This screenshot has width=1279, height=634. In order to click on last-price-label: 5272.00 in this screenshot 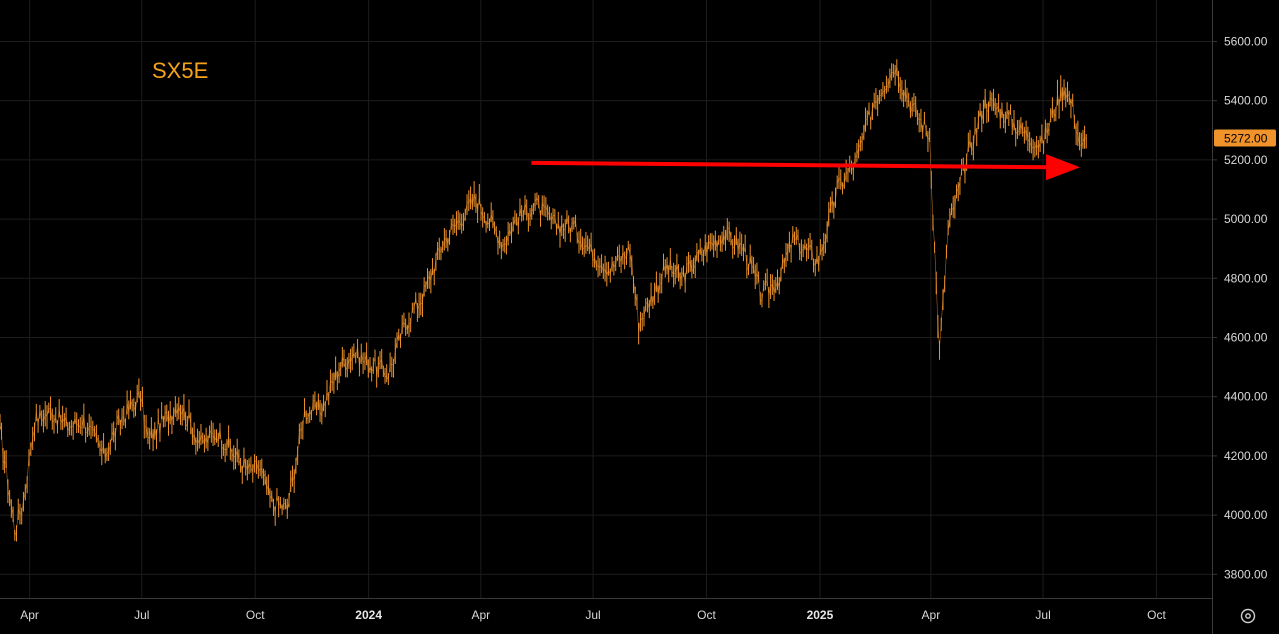, I will do `click(1246, 139)`.